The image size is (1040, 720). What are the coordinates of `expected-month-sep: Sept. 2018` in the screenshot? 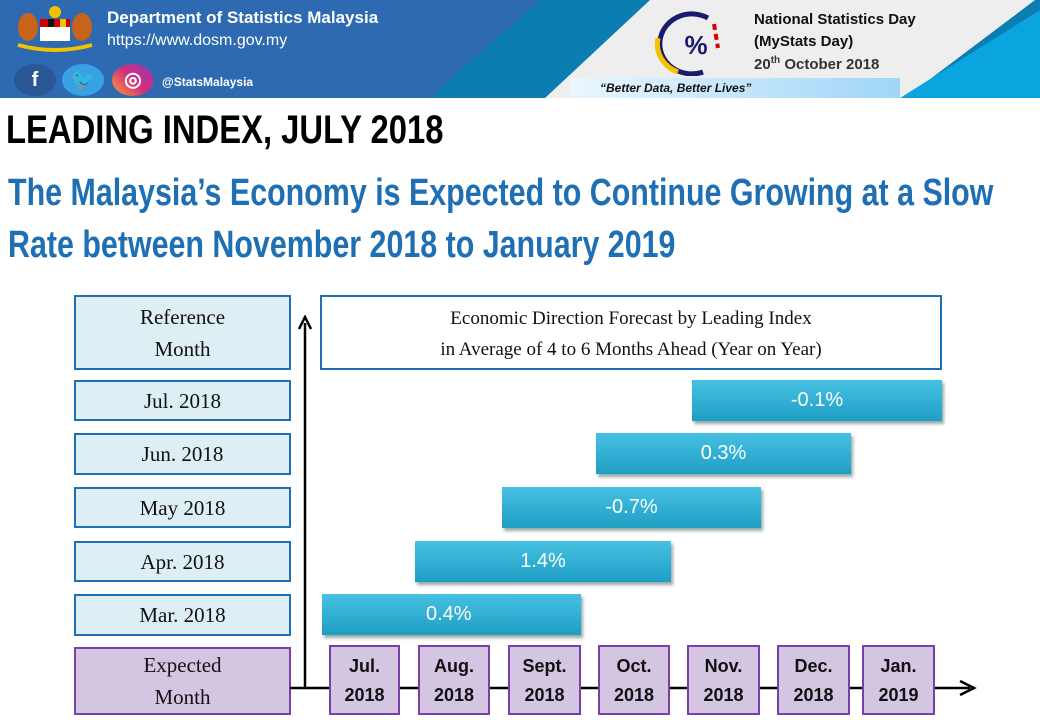 It's located at (544, 680).